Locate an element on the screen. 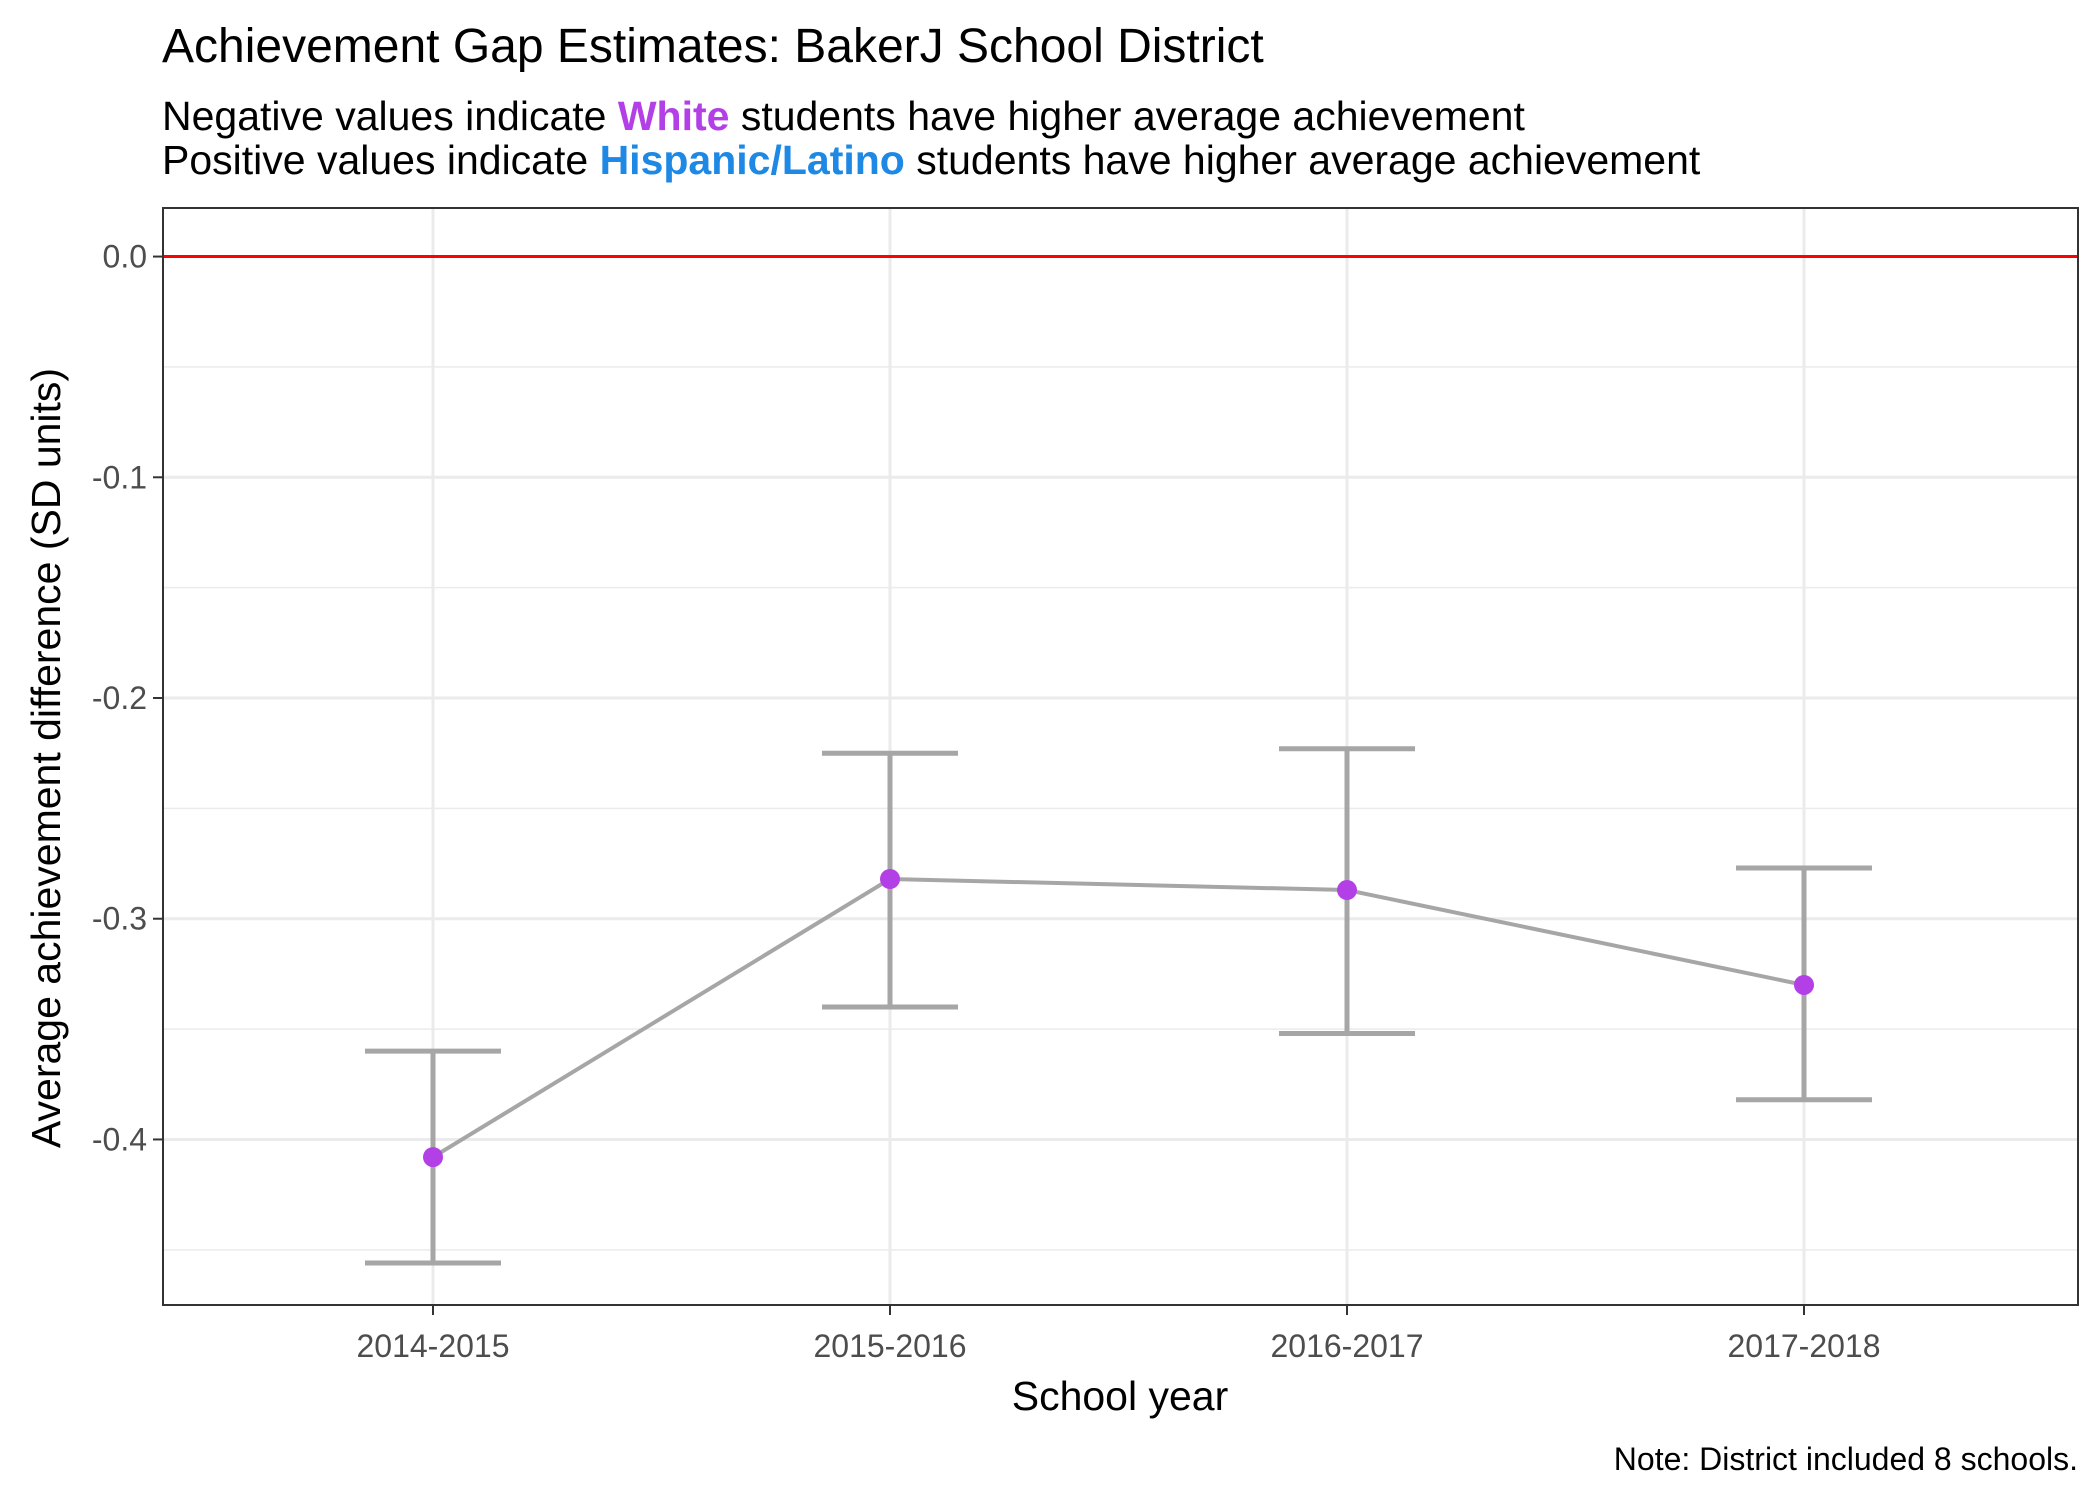  subtitle-1-highlight: White is located at coordinates (674, 116).